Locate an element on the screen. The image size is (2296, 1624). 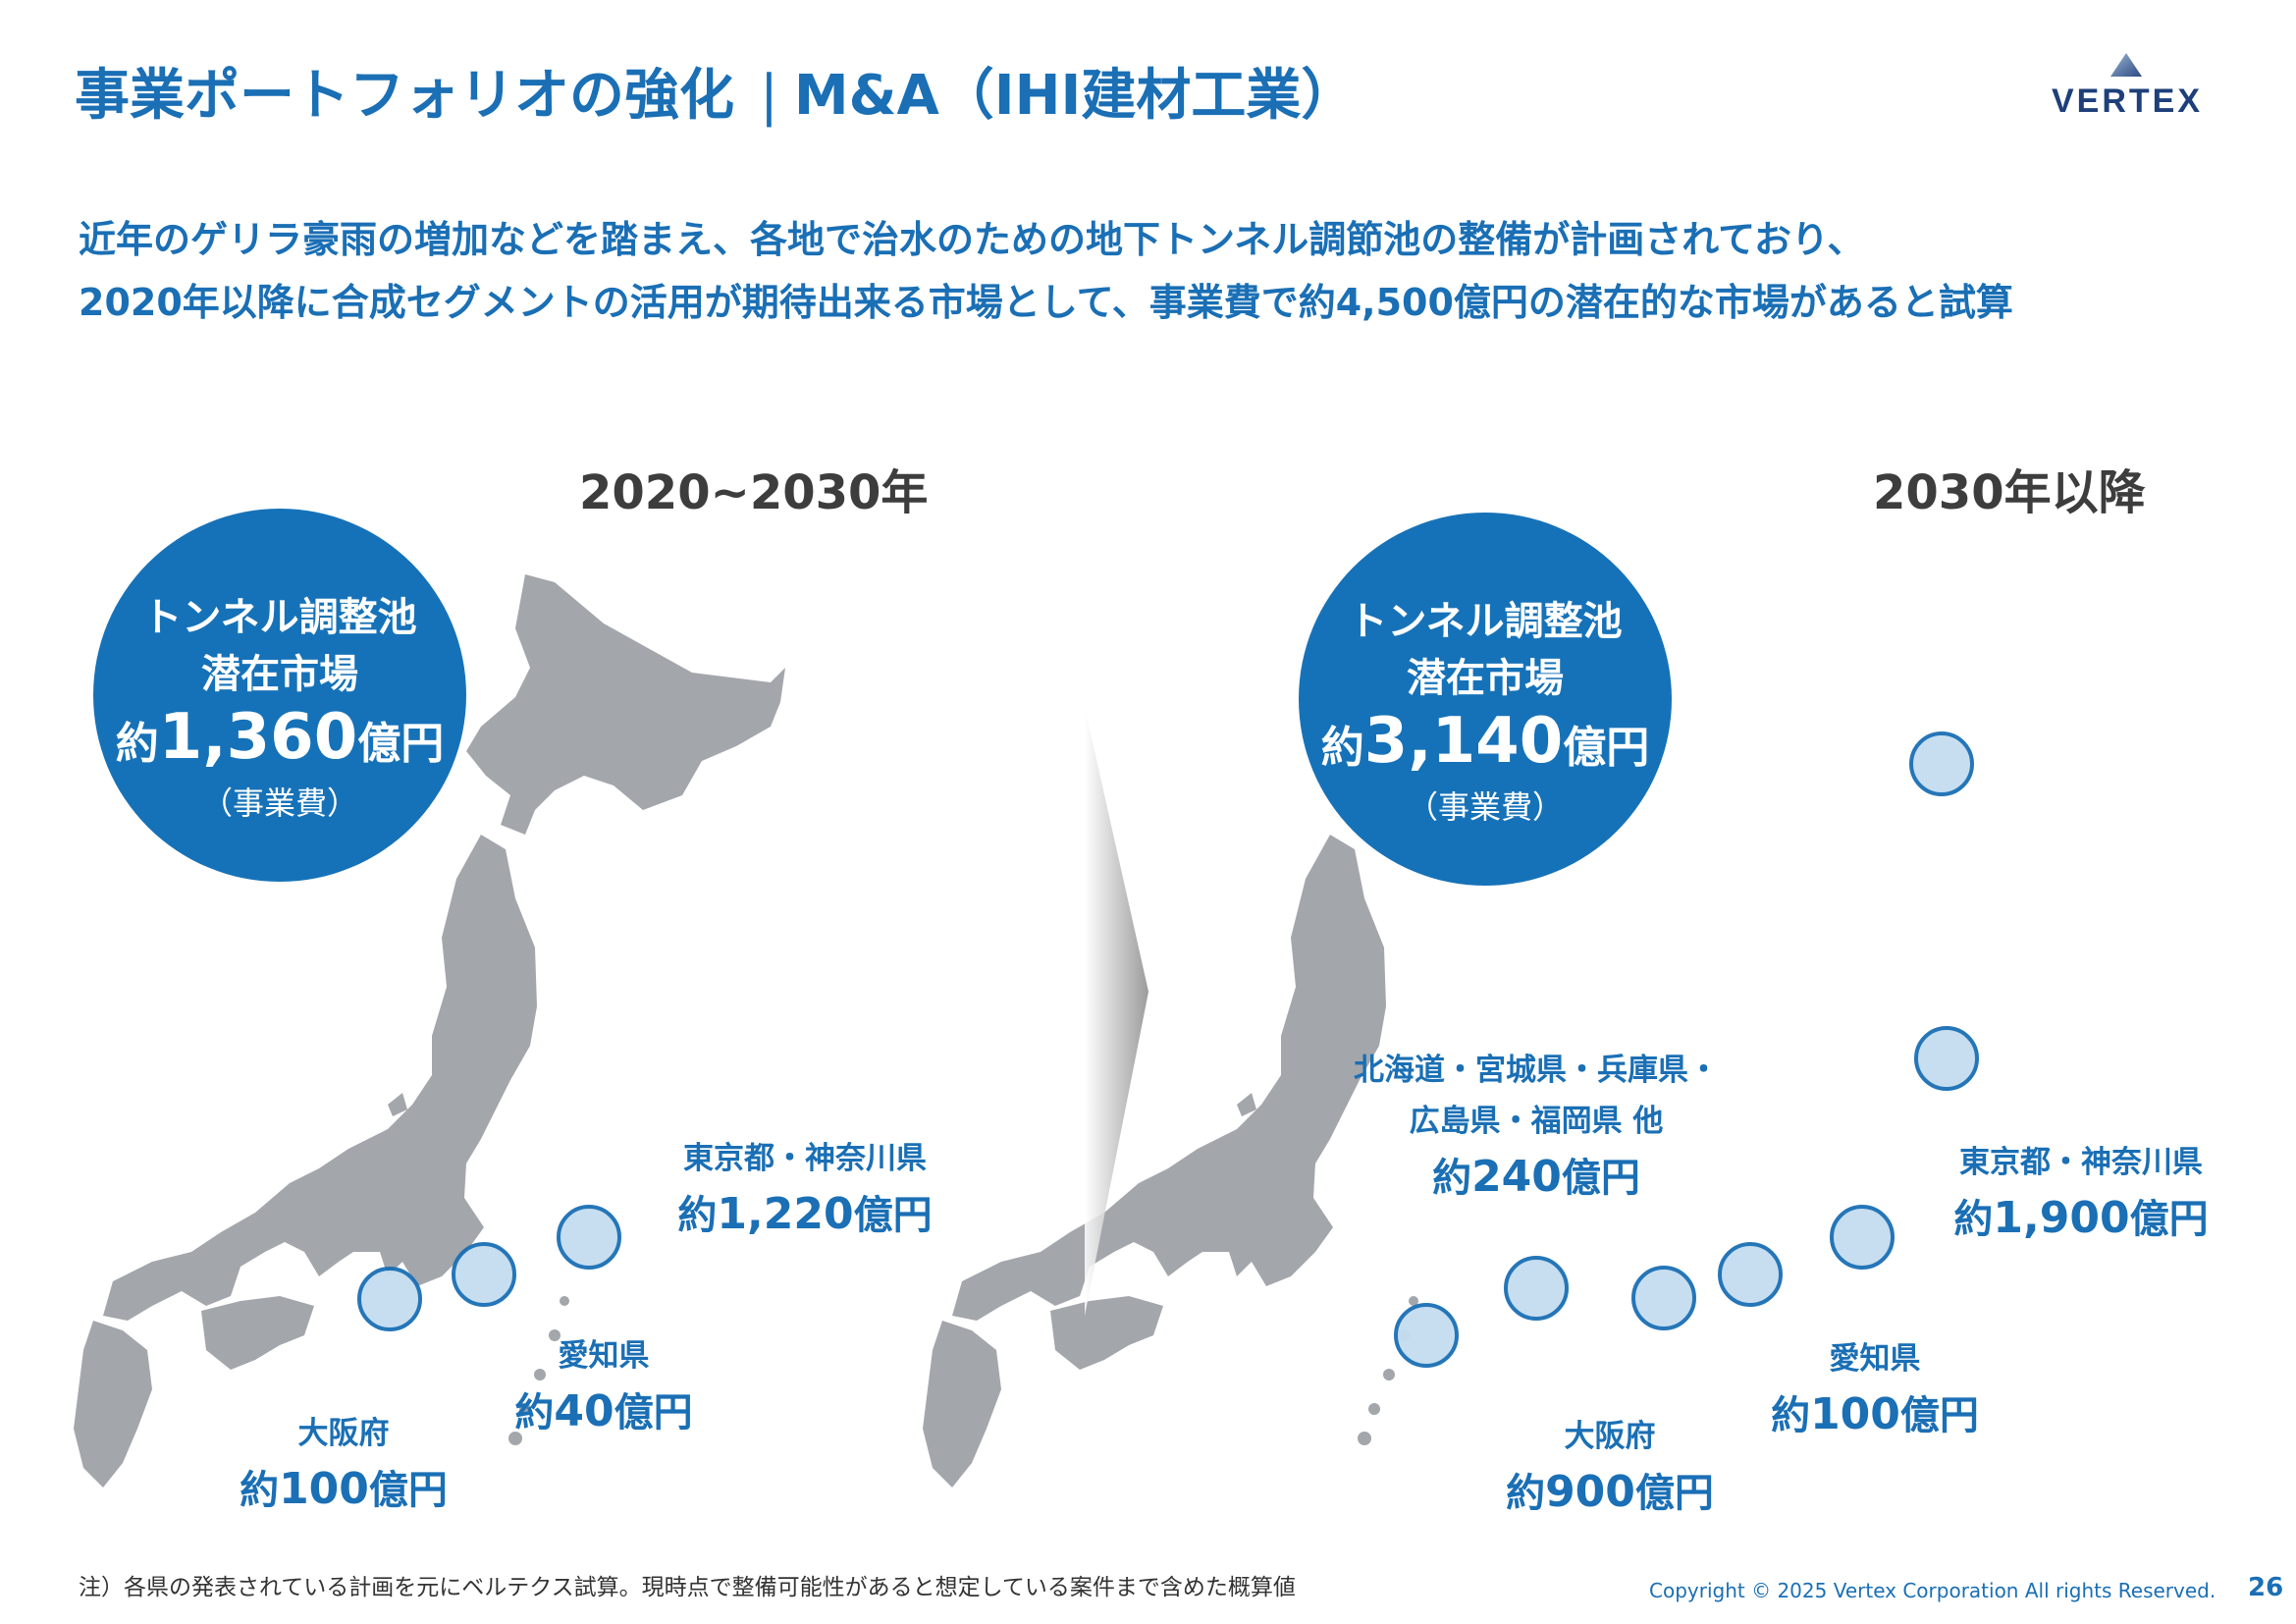
circle-note-right: （事業費） is located at coordinates (1485, 807).